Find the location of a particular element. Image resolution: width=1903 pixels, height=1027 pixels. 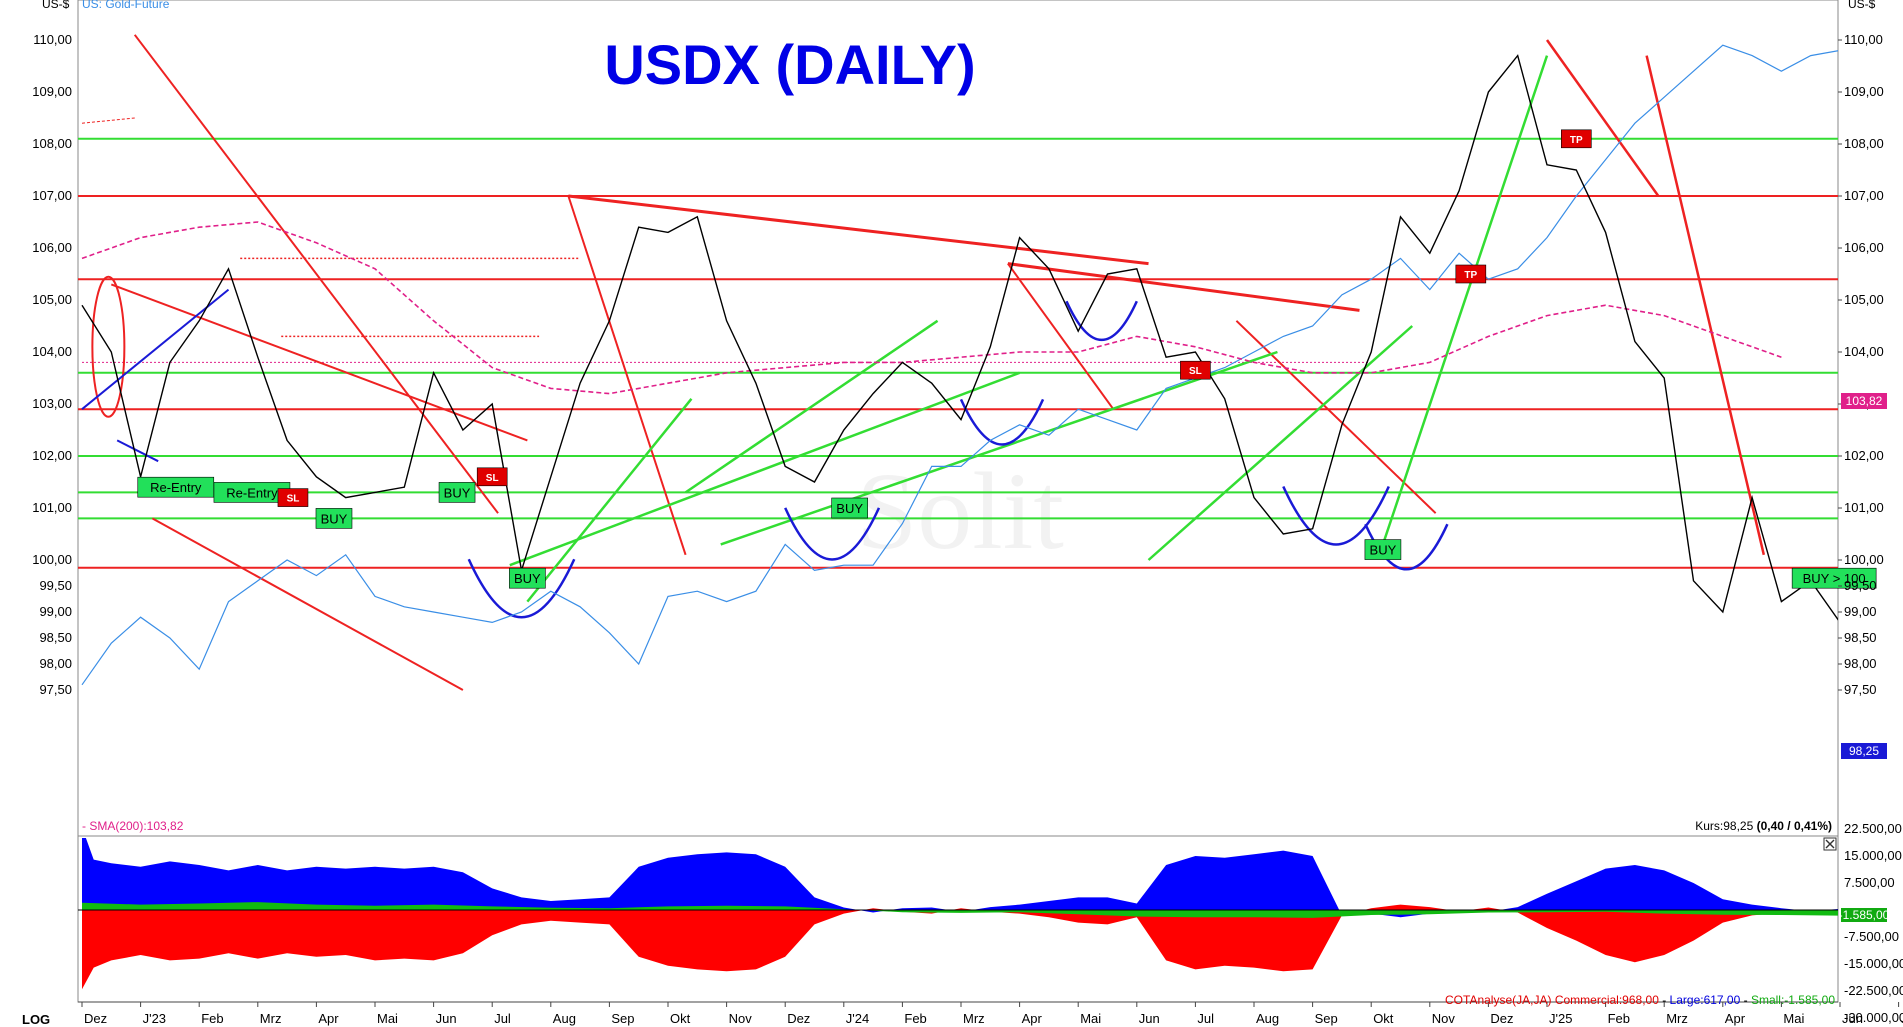

highlight-ellipse is located at coordinates (108, 346).